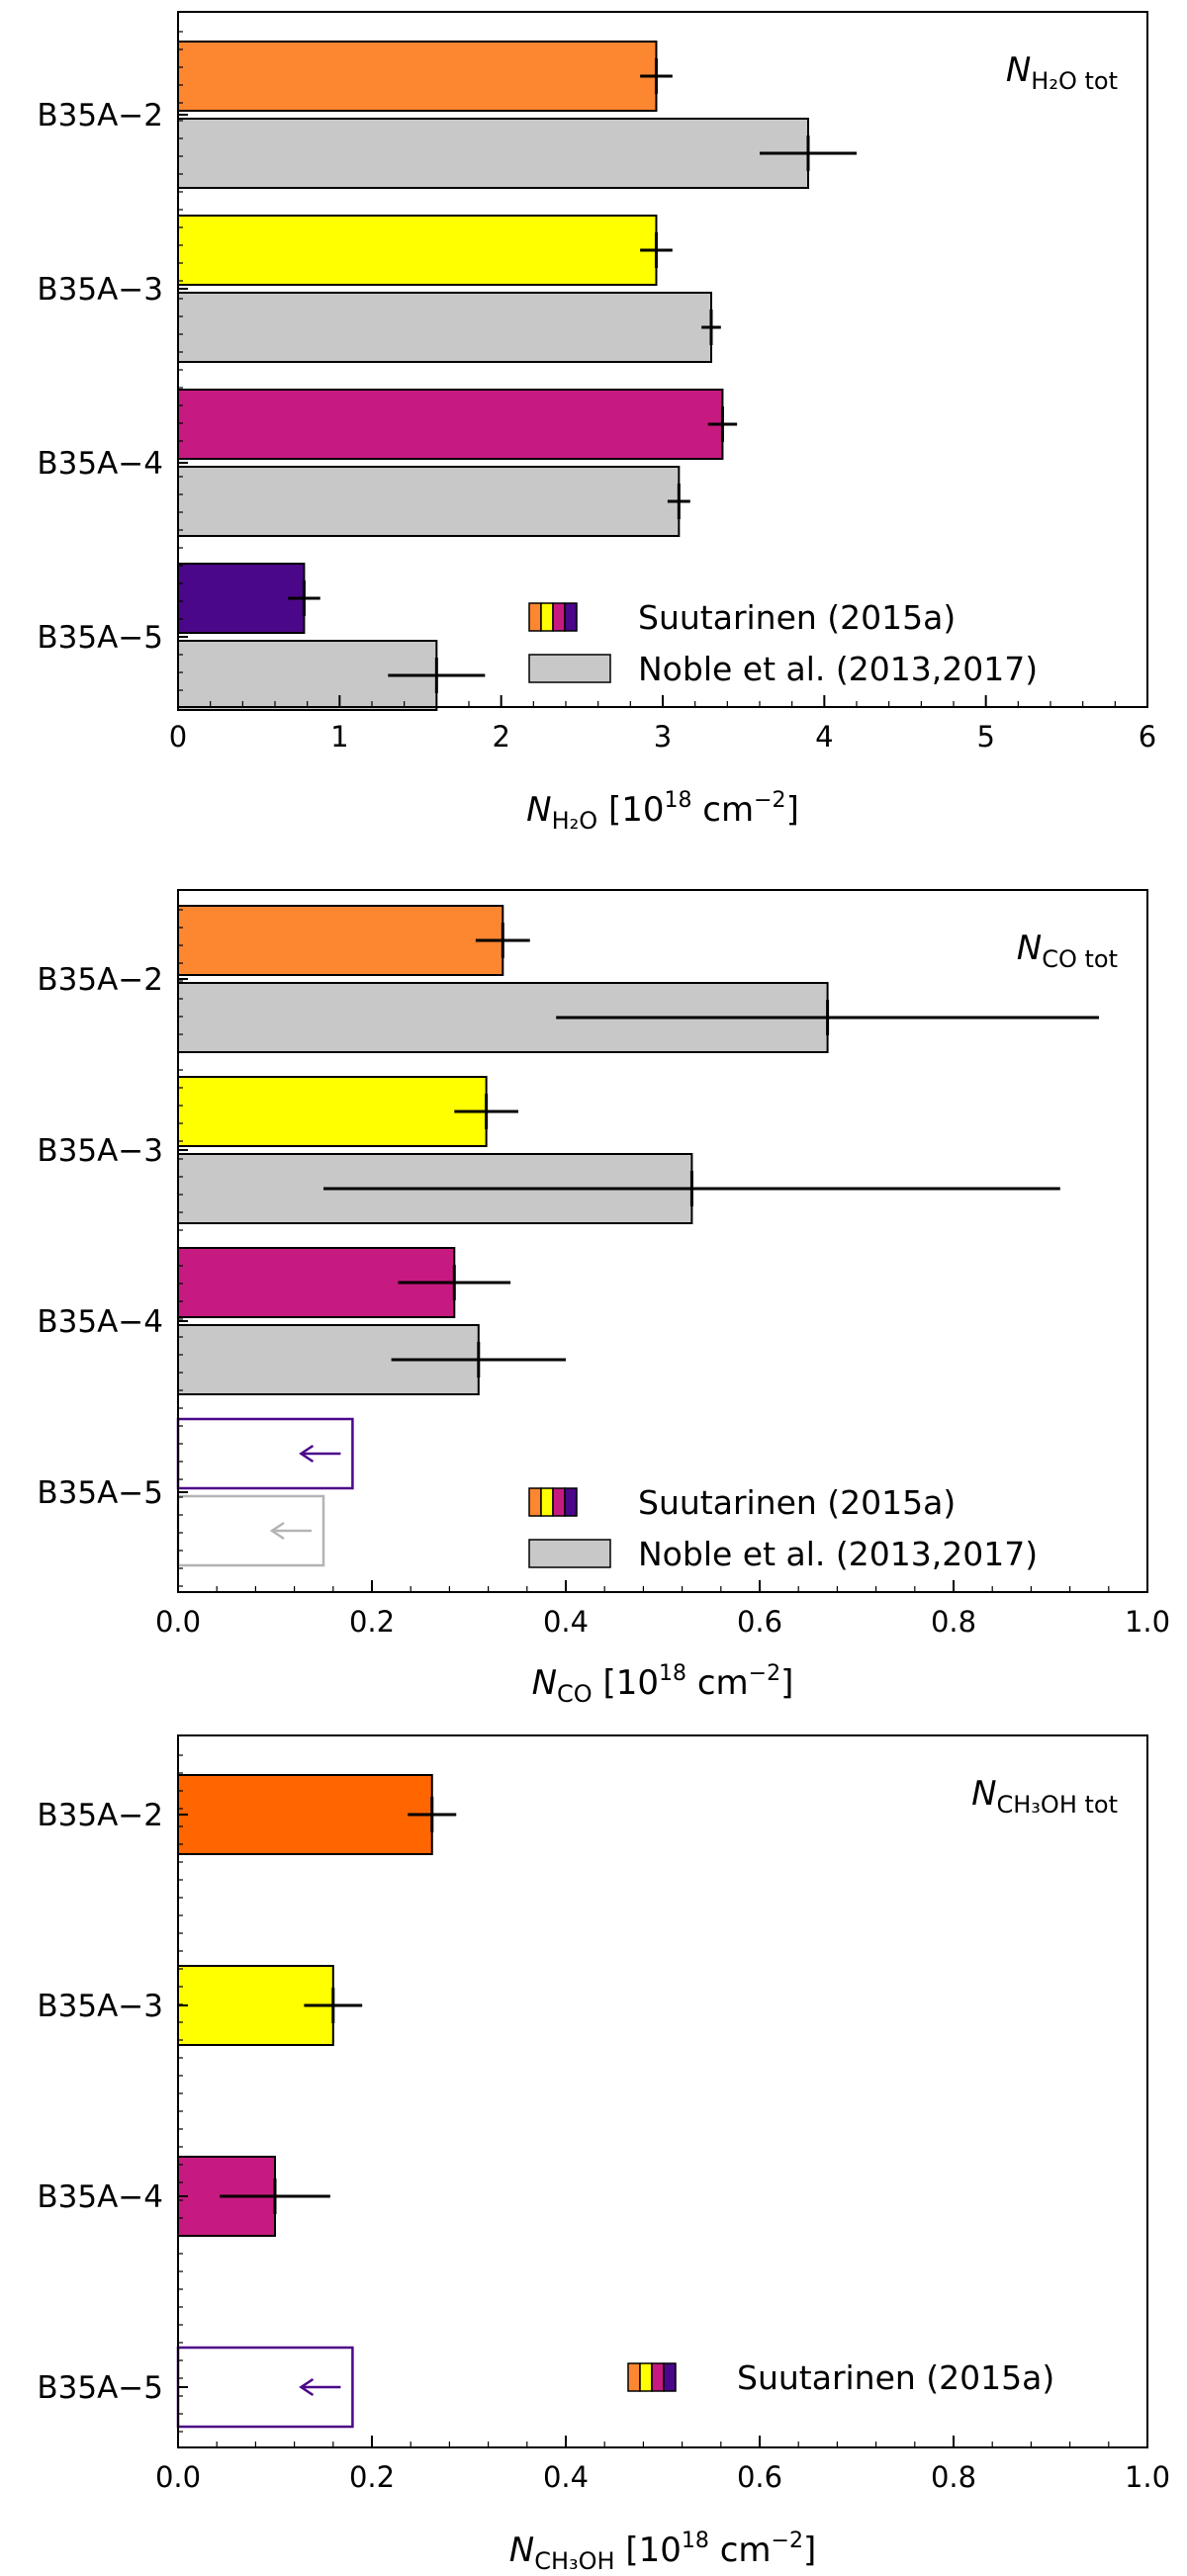 The height and width of the screenshot is (2576, 1187). What do you see at coordinates (1074, 81) in the screenshot?
I see `annotation-subscript: H₂O tot` at bounding box center [1074, 81].